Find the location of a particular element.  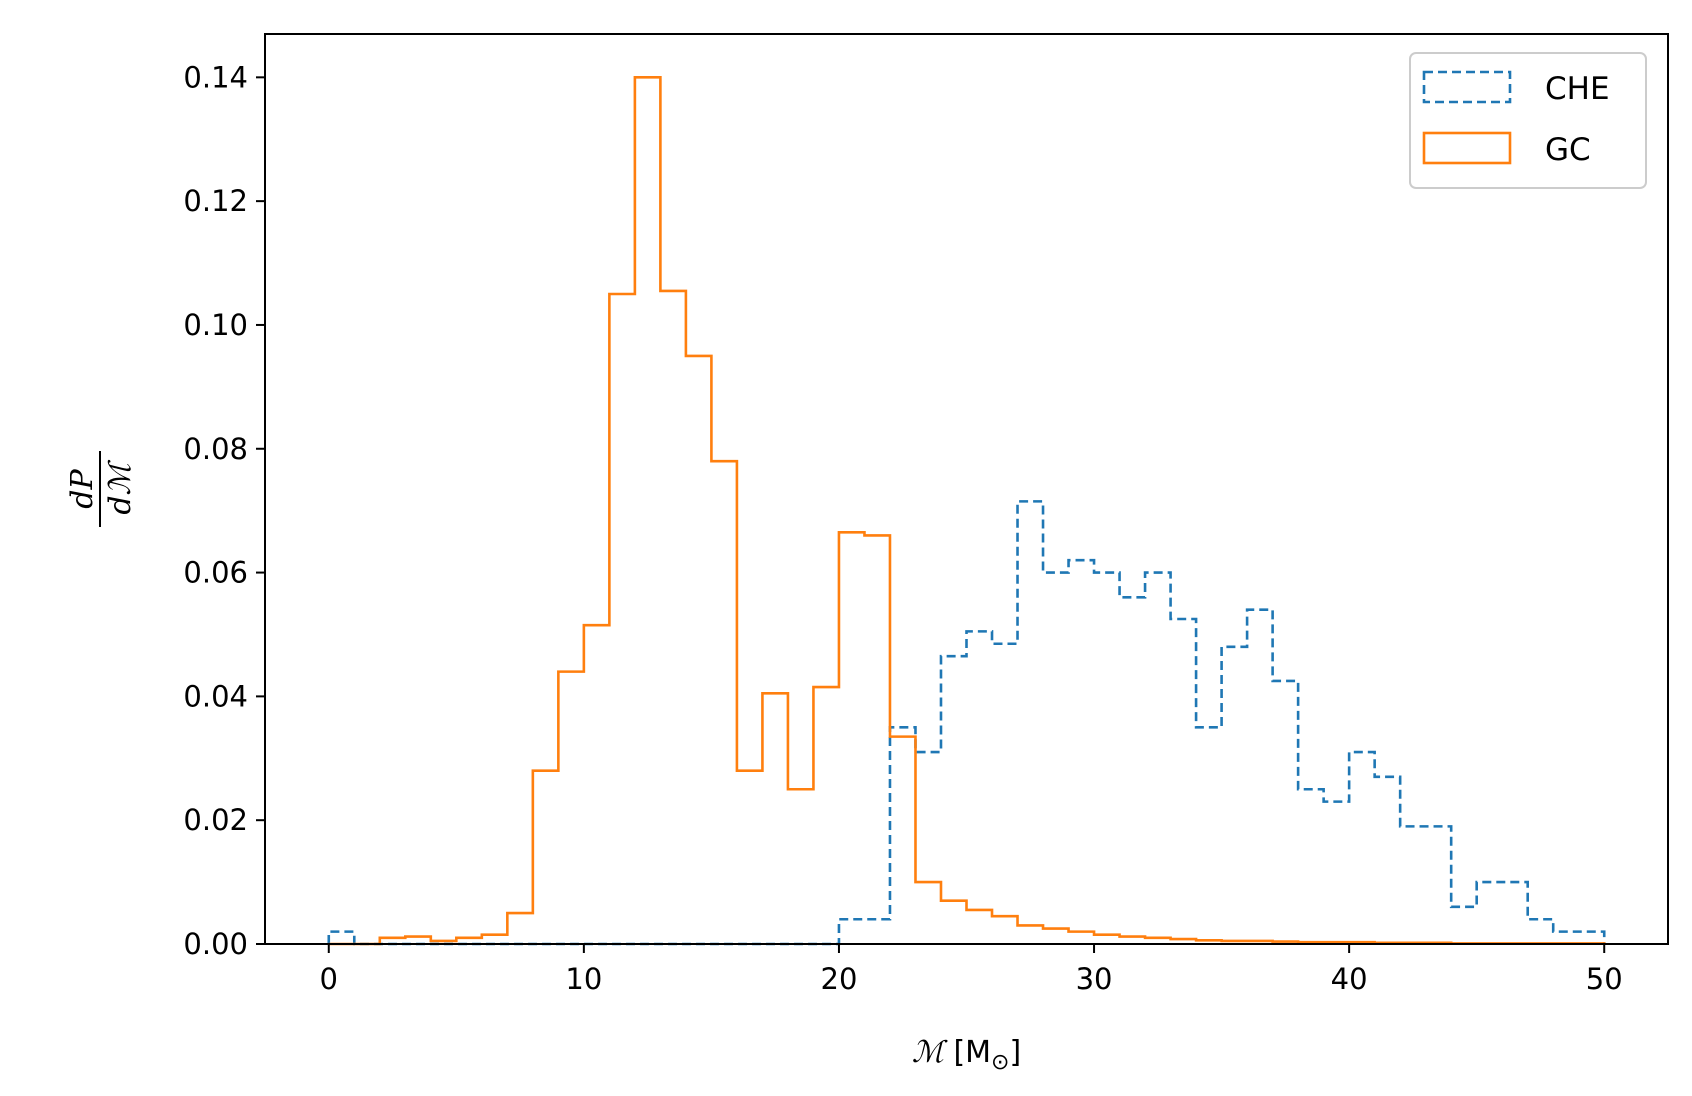

x-tick-label: 10 is located at coordinates (583, 979).